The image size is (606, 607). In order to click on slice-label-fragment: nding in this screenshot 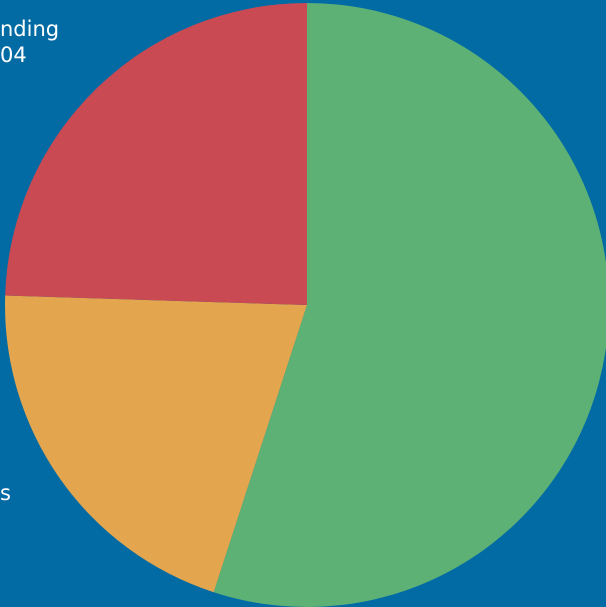, I will do `click(30, 29)`.